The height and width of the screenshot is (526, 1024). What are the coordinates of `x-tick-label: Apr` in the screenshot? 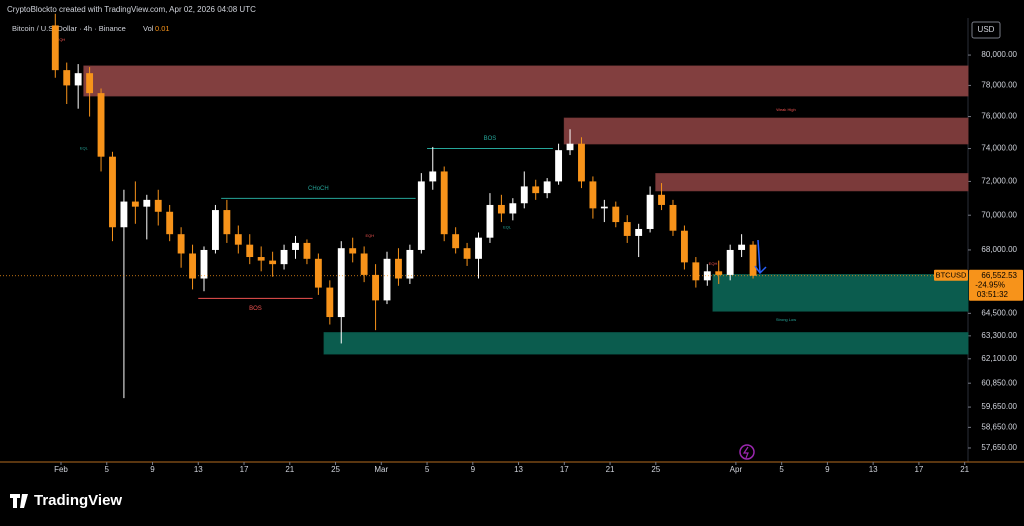 It's located at (736, 469).